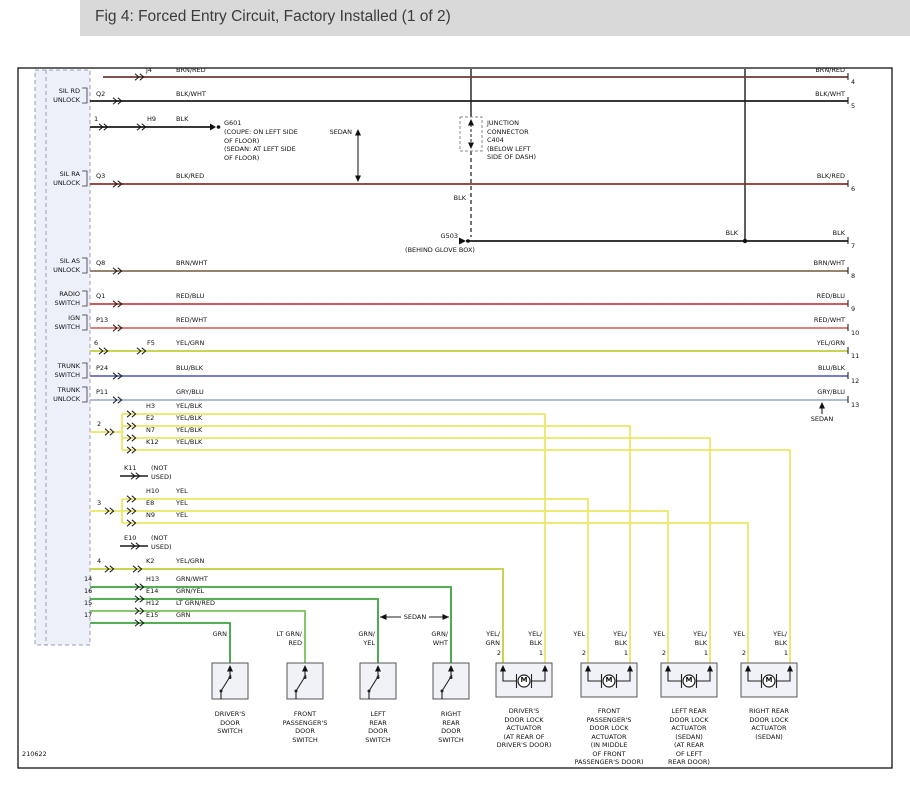  Describe the element at coordinates (152, 119) in the screenshot. I see `connector-label: H9` at that location.